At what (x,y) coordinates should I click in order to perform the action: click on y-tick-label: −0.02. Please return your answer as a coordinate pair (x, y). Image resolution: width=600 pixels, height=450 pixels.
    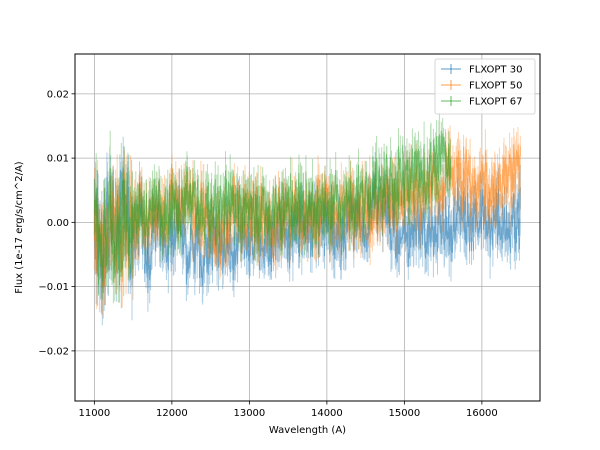
    Looking at the image, I should click on (53, 351).